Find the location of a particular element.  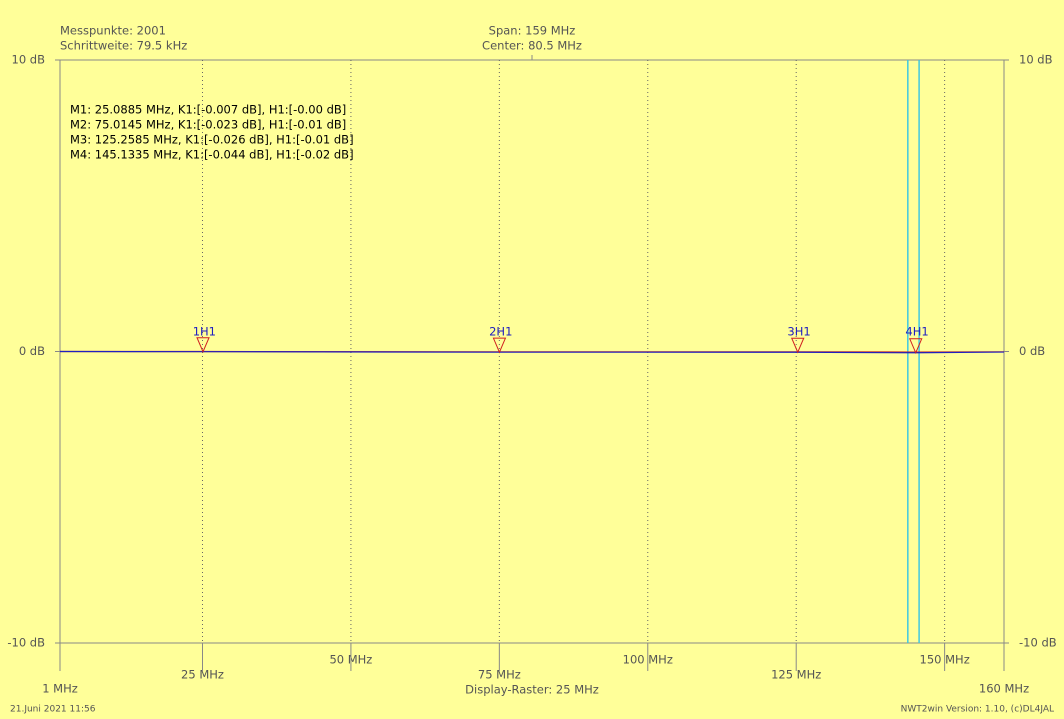

y-tick-label-right: 0 dB is located at coordinates (1032, 351).